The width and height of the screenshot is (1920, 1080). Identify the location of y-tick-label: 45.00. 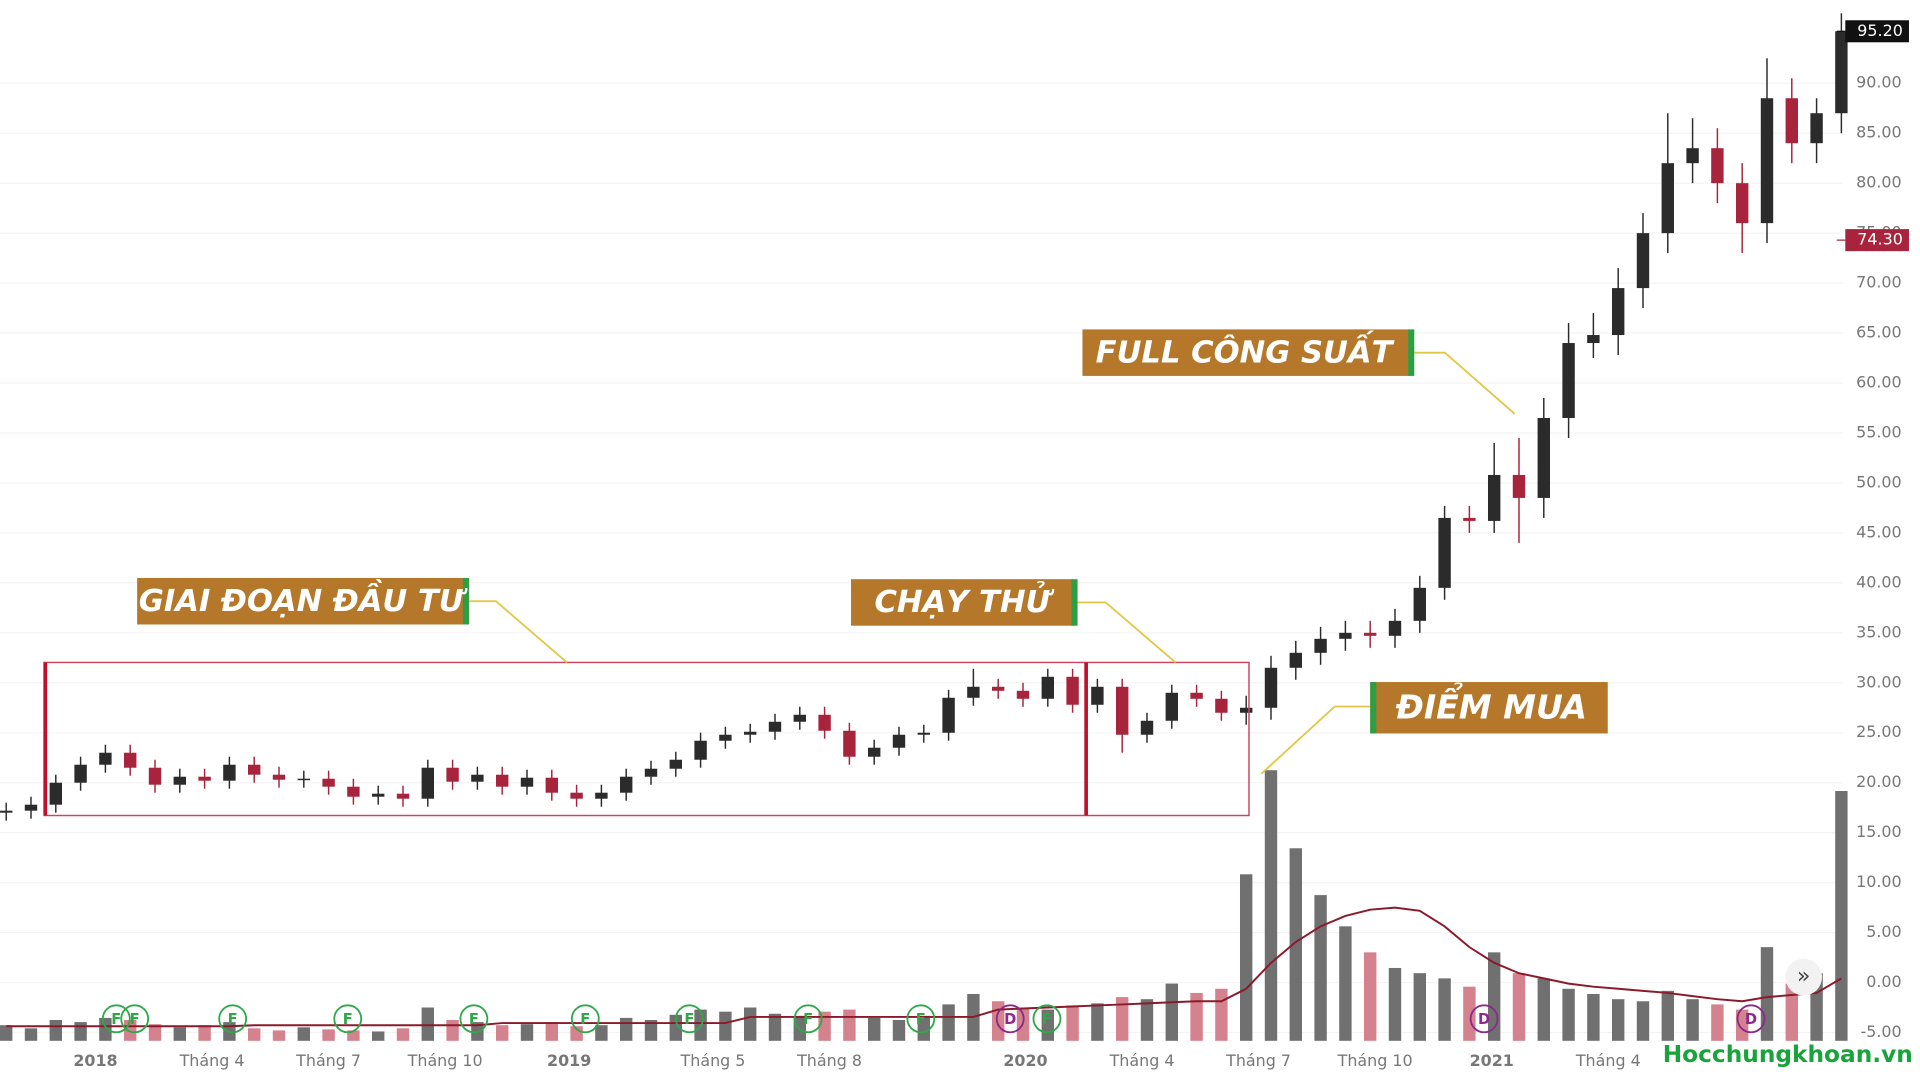
(1879, 531).